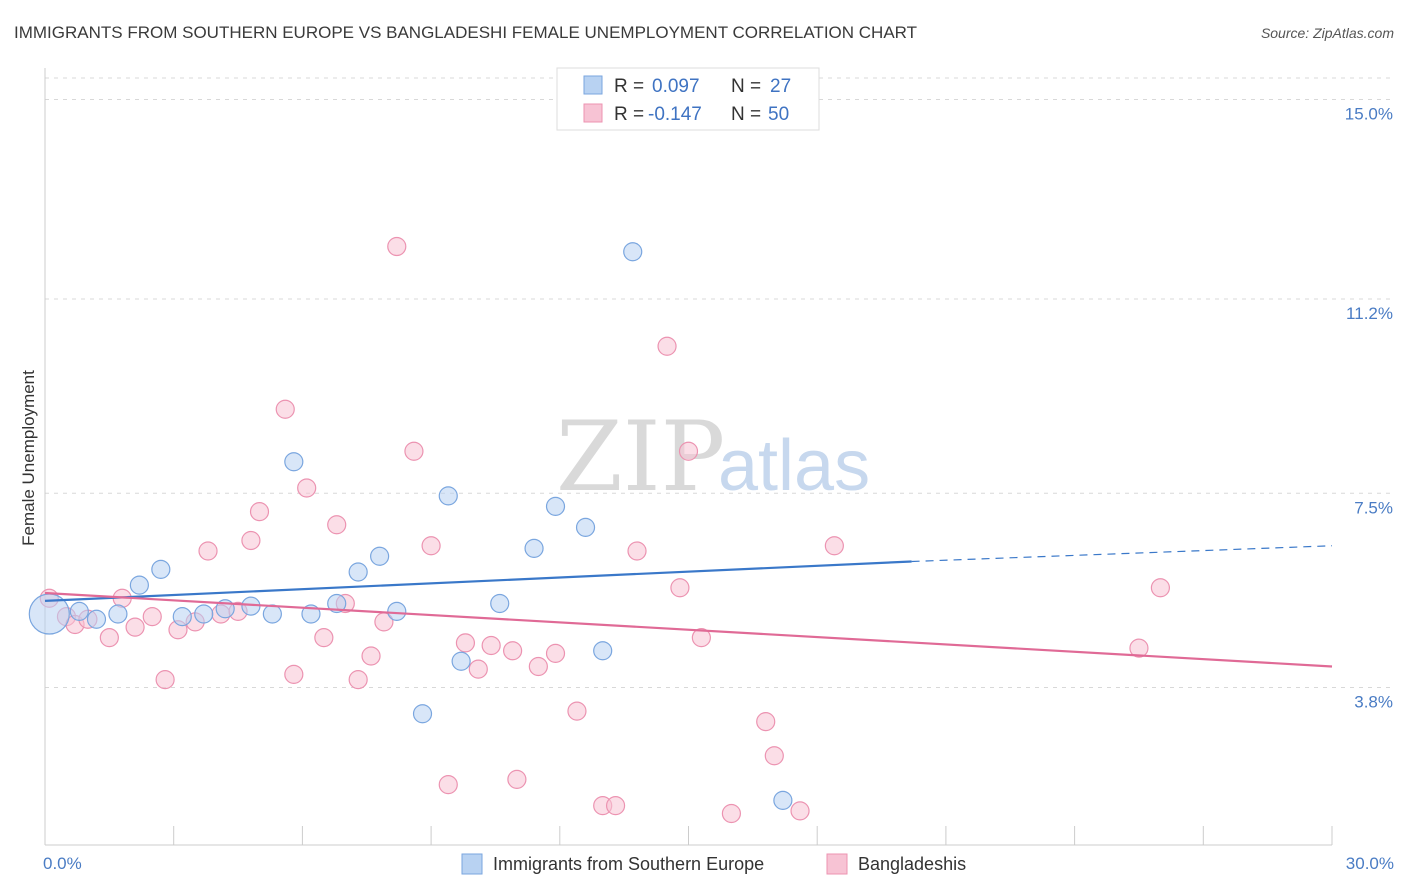 This screenshot has width=1406, height=892. I want to click on chart-source: Source: ZipAtlas.com, so click(1327, 33).